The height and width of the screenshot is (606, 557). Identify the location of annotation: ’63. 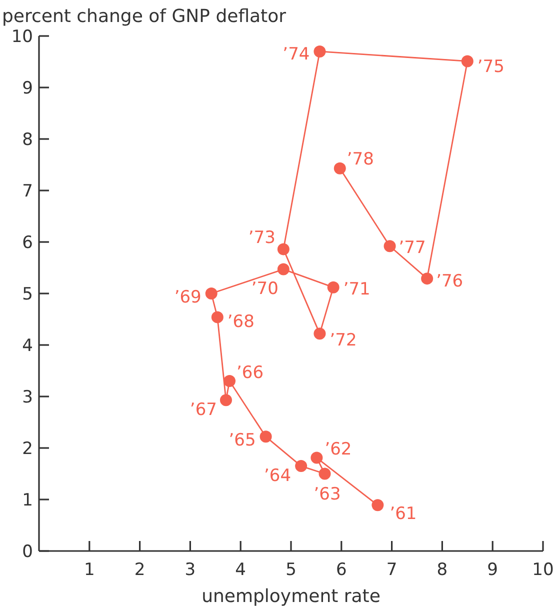
(327, 494).